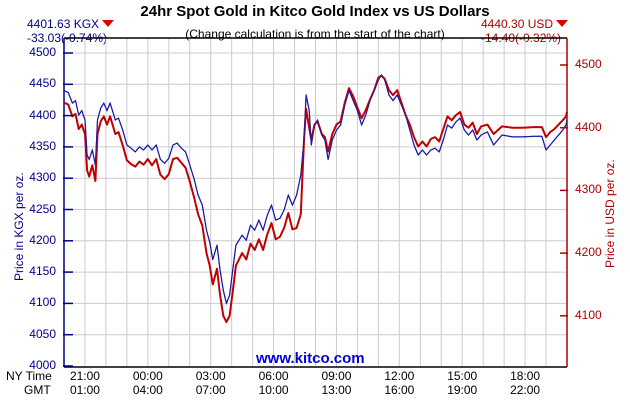 The height and width of the screenshot is (400, 630). What do you see at coordinates (42, 83) in the screenshot?
I see `left-tick-label: 4450` at bounding box center [42, 83].